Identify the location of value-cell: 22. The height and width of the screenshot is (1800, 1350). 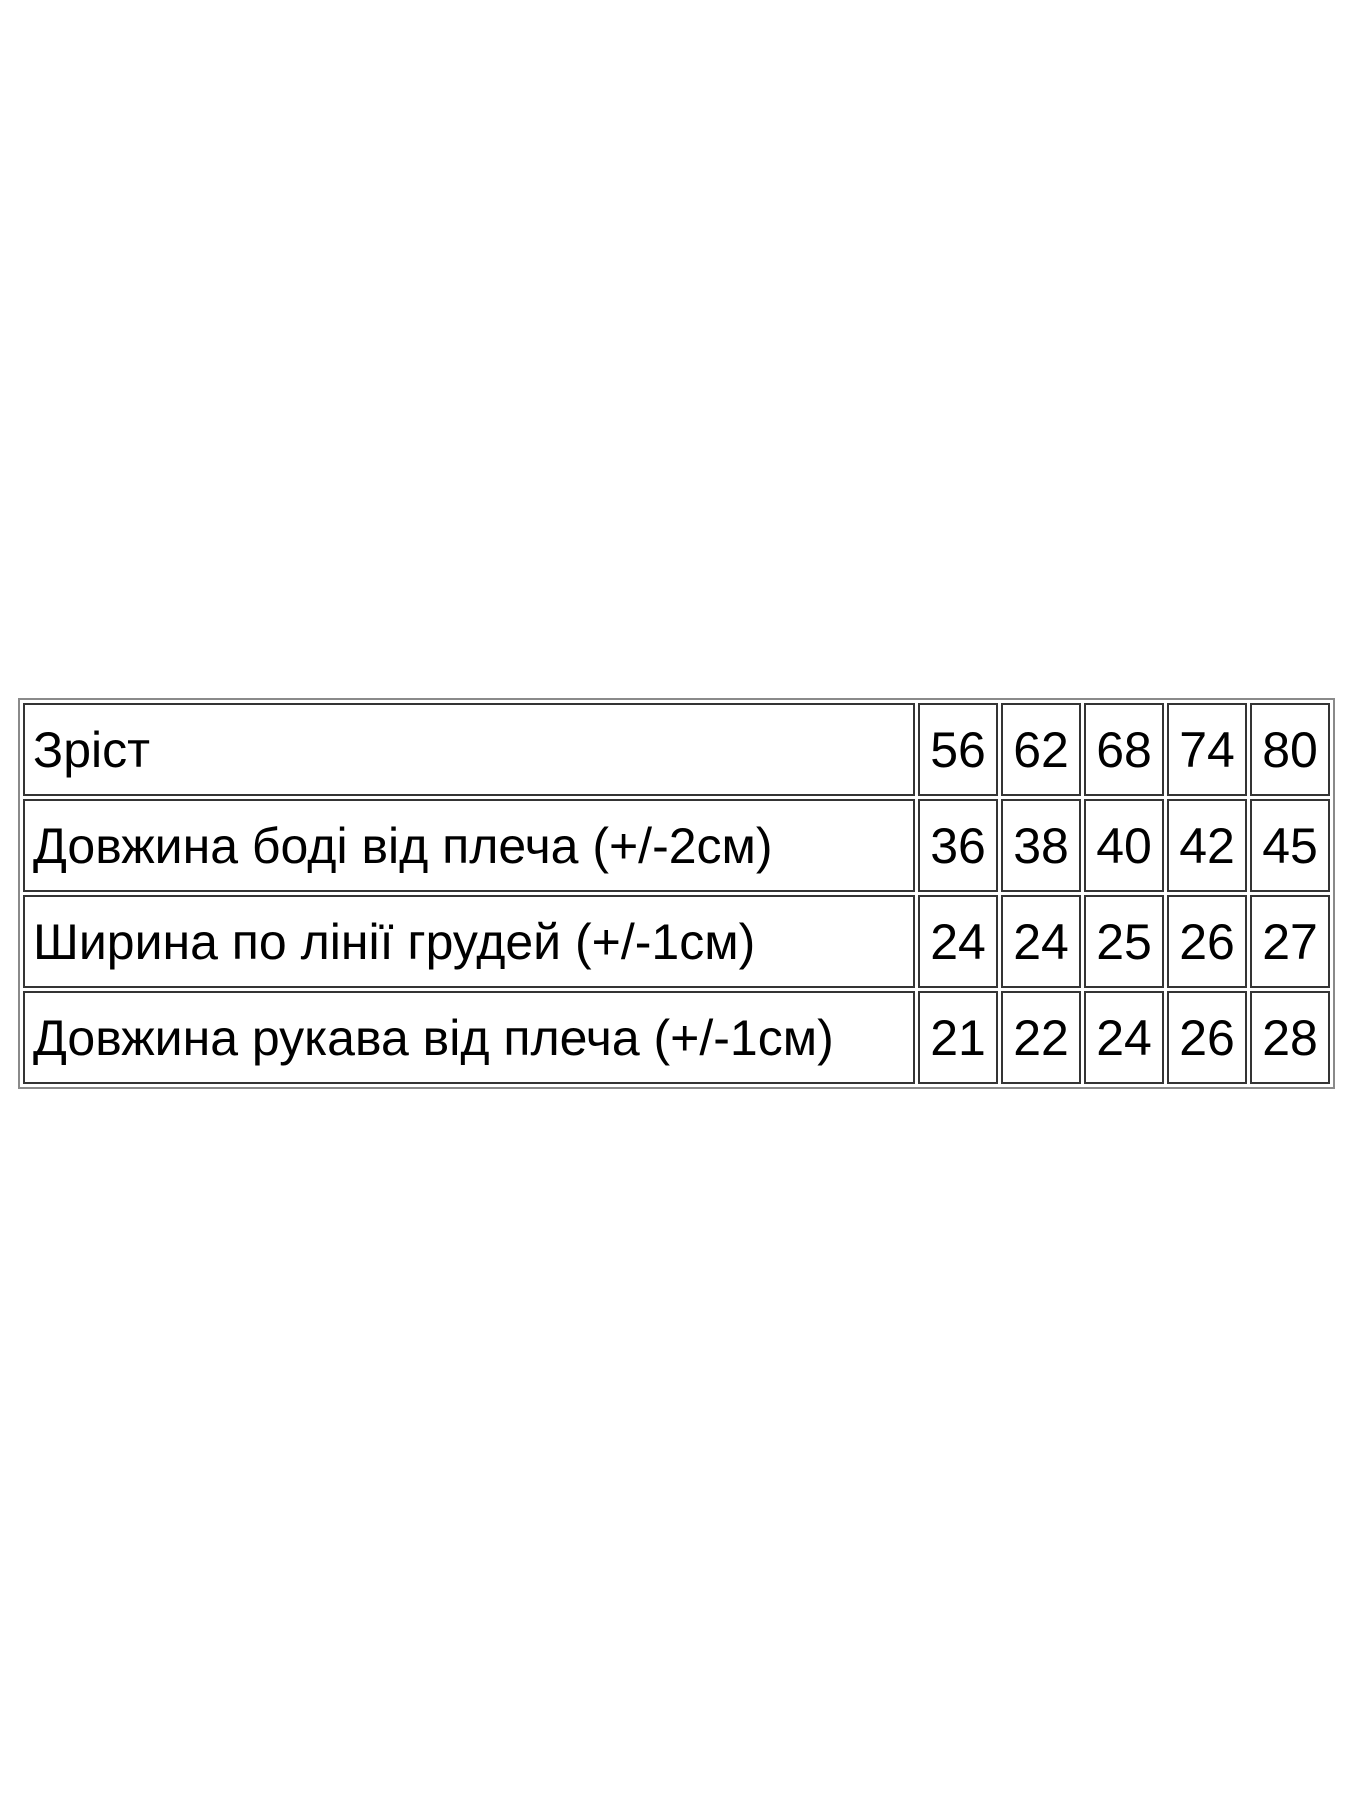
(1041, 1037).